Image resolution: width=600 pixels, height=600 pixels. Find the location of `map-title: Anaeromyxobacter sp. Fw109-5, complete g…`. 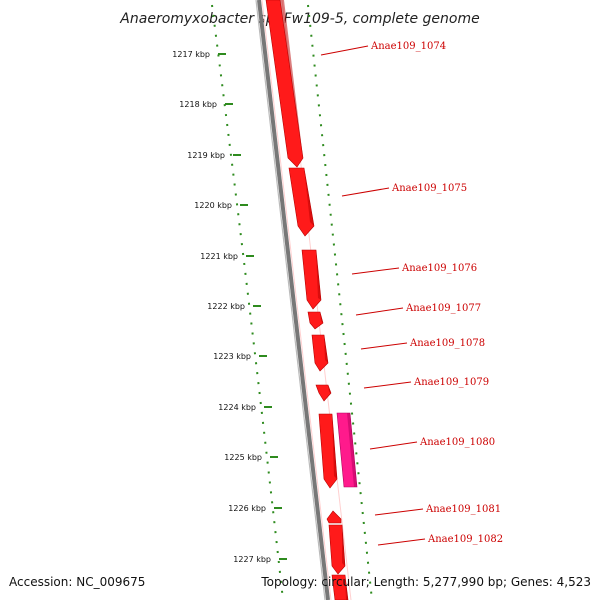

map-title: Anaeromyxobacter sp. Fw109-5, complete g… is located at coordinates (299, 19).